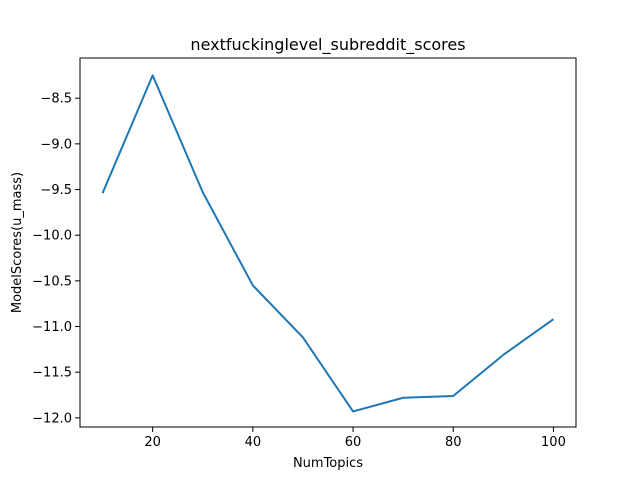 This screenshot has height=485, width=640. Describe the element at coordinates (17, 242) in the screenshot. I see `y-axis-label: ModelScores(u_mass)` at that location.